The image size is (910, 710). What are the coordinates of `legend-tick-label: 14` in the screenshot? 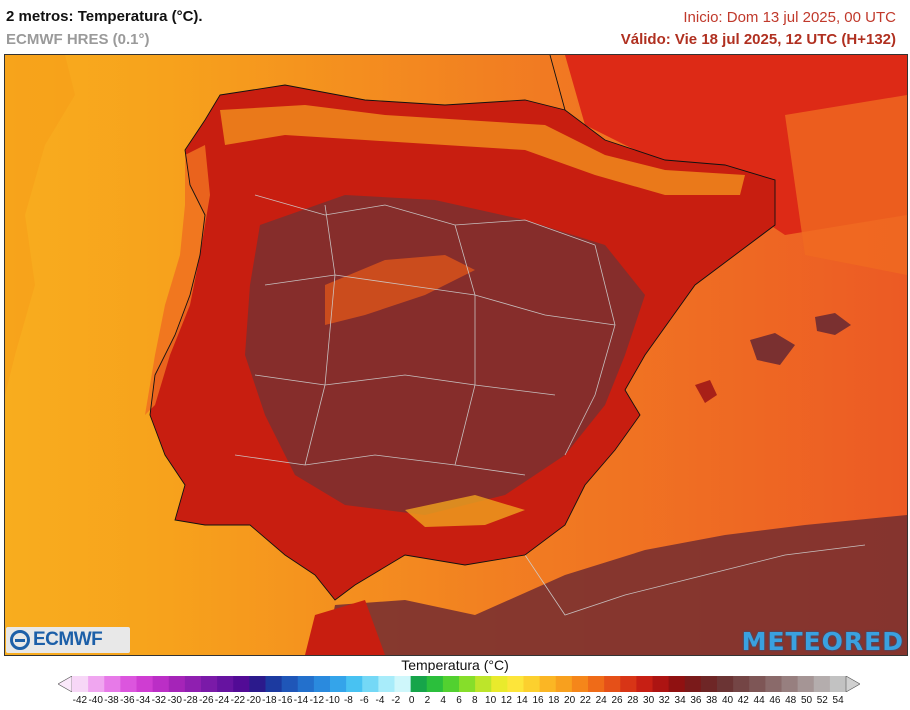 It's located at (522, 700).